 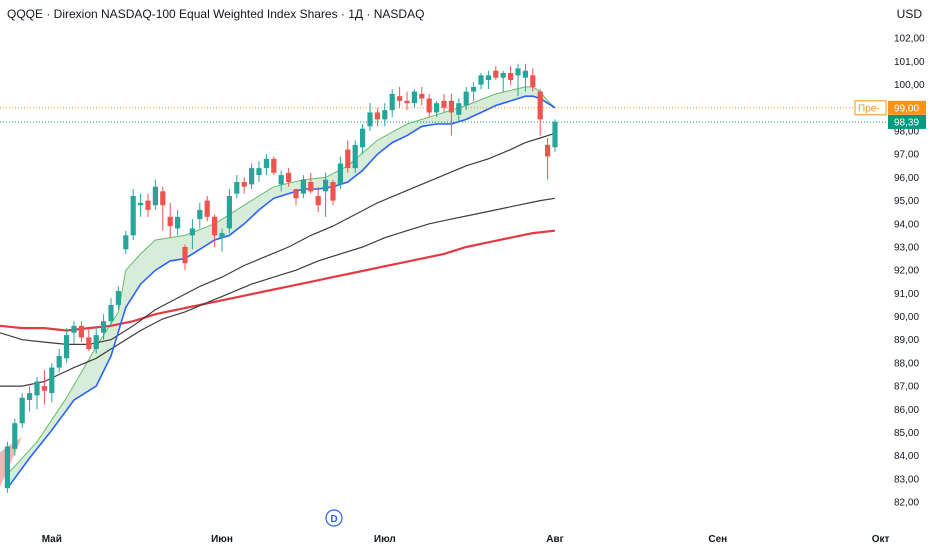 What do you see at coordinates (906, 317) in the screenshot?
I see `y-tick-label: 90,00` at bounding box center [906, 317].